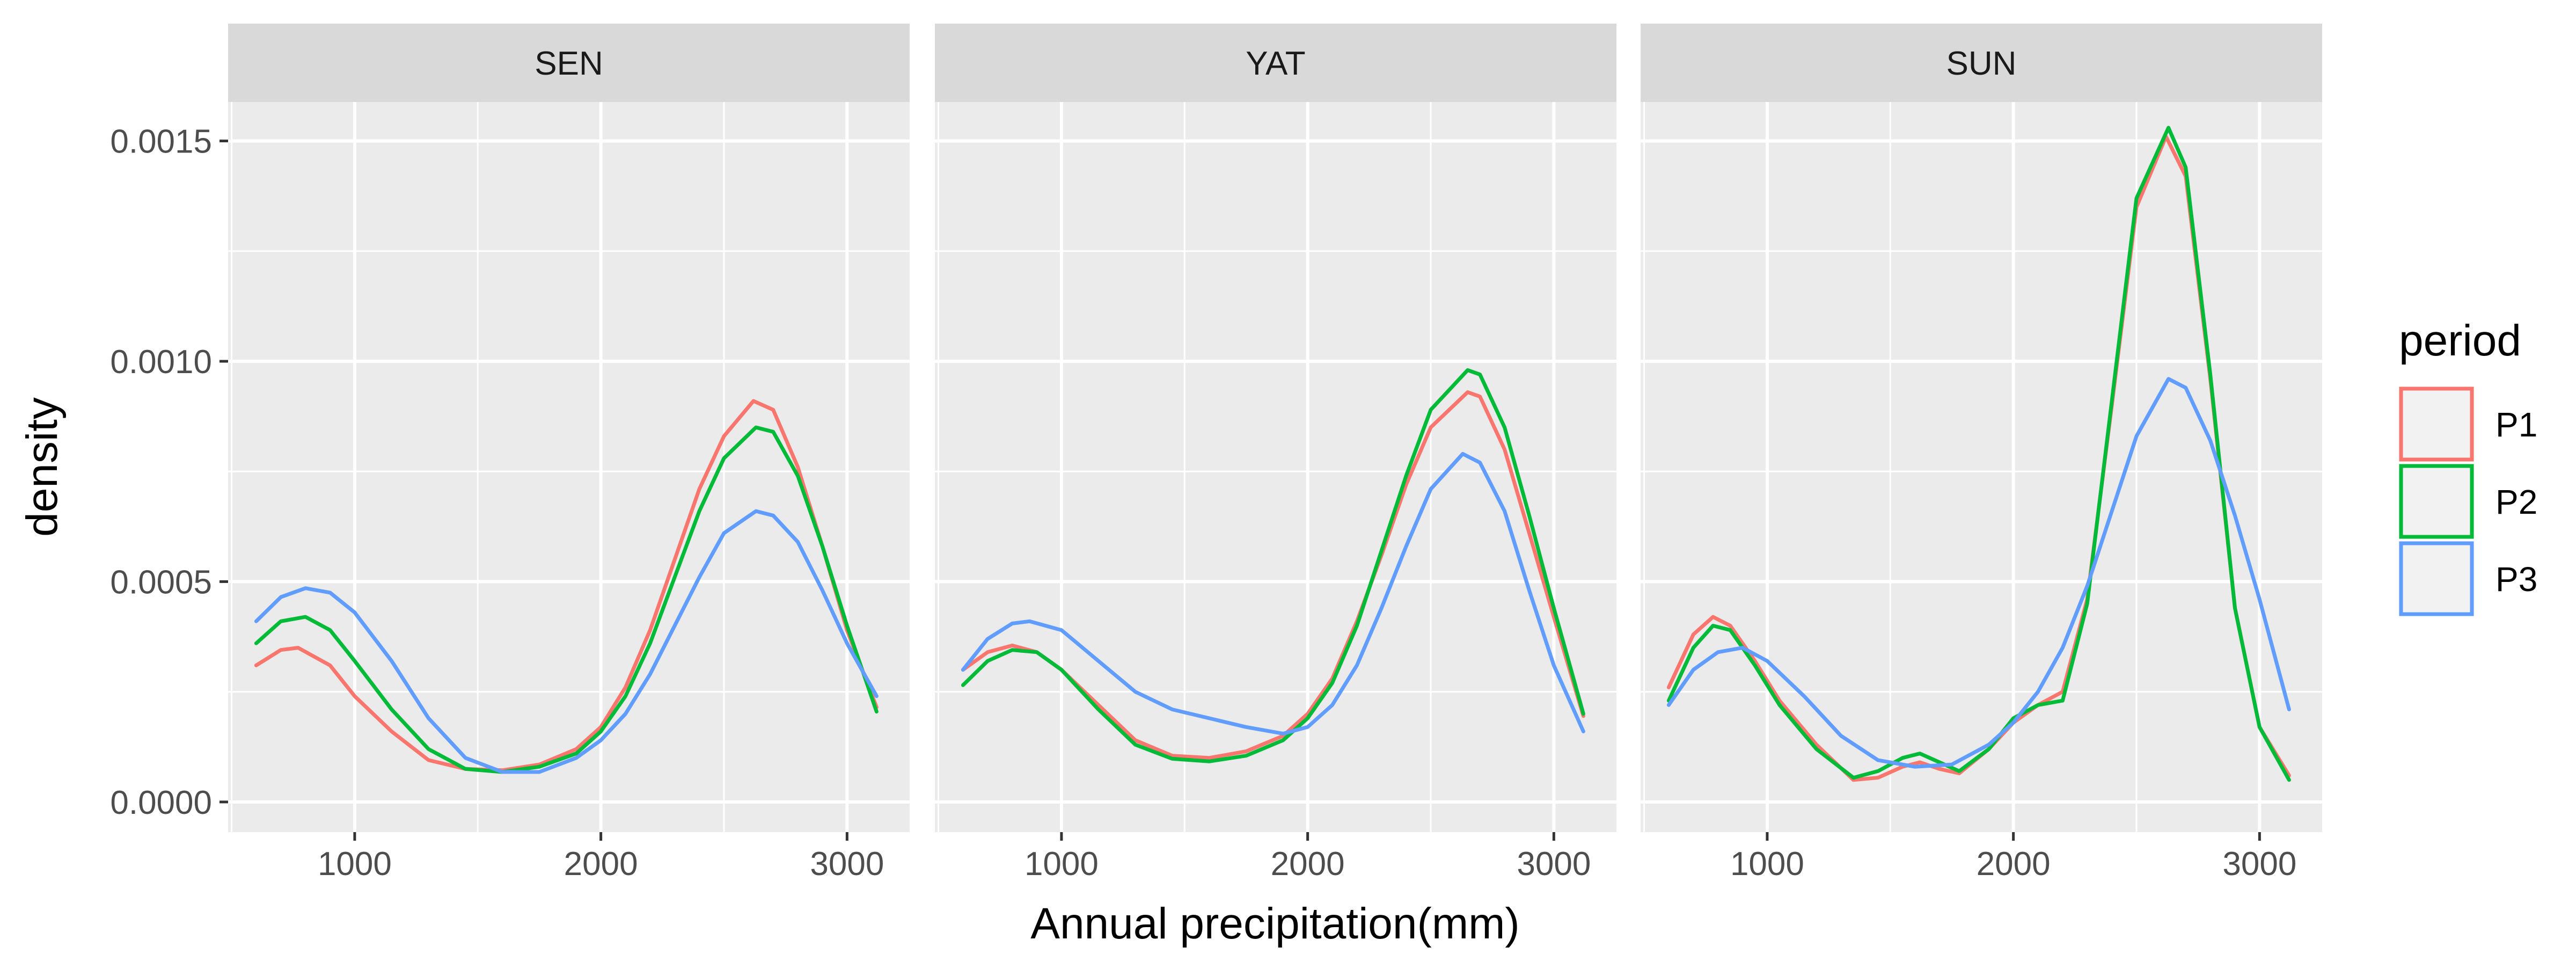 The height and width of the screenshot is (969, 2576). What do you see at coordinates (161, 803) in the screenshot?
I see `y-tick-label: 0.0000` at bounding box center [161, 803].